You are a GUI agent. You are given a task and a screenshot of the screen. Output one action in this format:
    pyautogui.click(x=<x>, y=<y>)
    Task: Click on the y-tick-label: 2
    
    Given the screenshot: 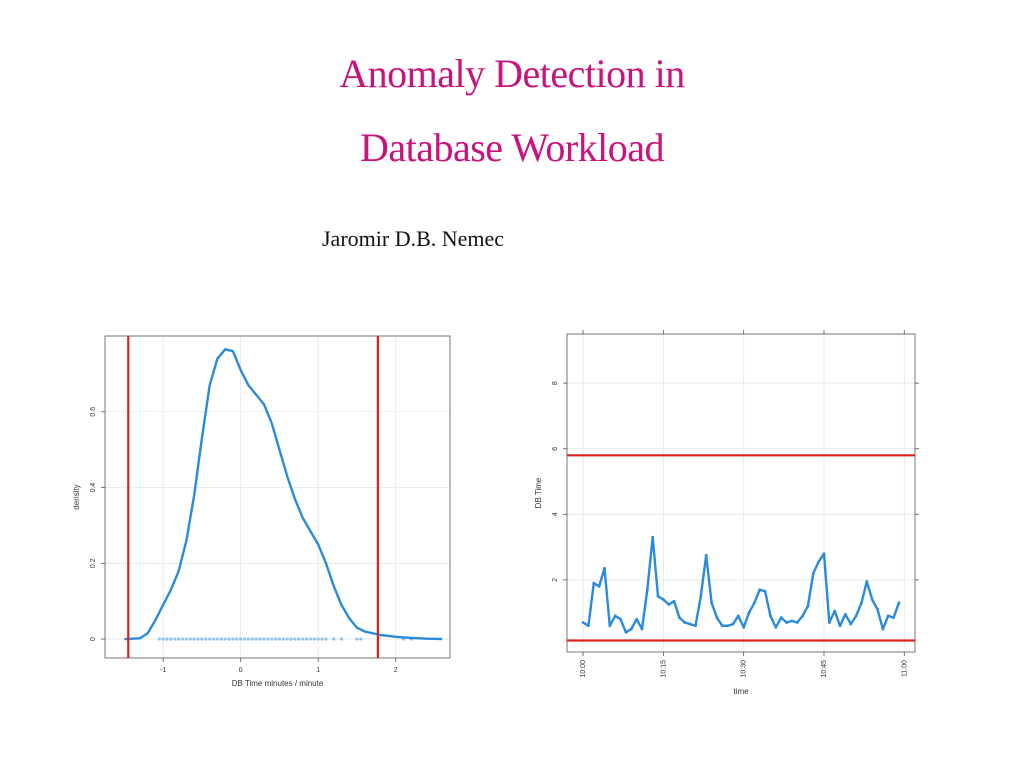 What is the action you would take?
    pyautogui.click(x=555, y=580)
    